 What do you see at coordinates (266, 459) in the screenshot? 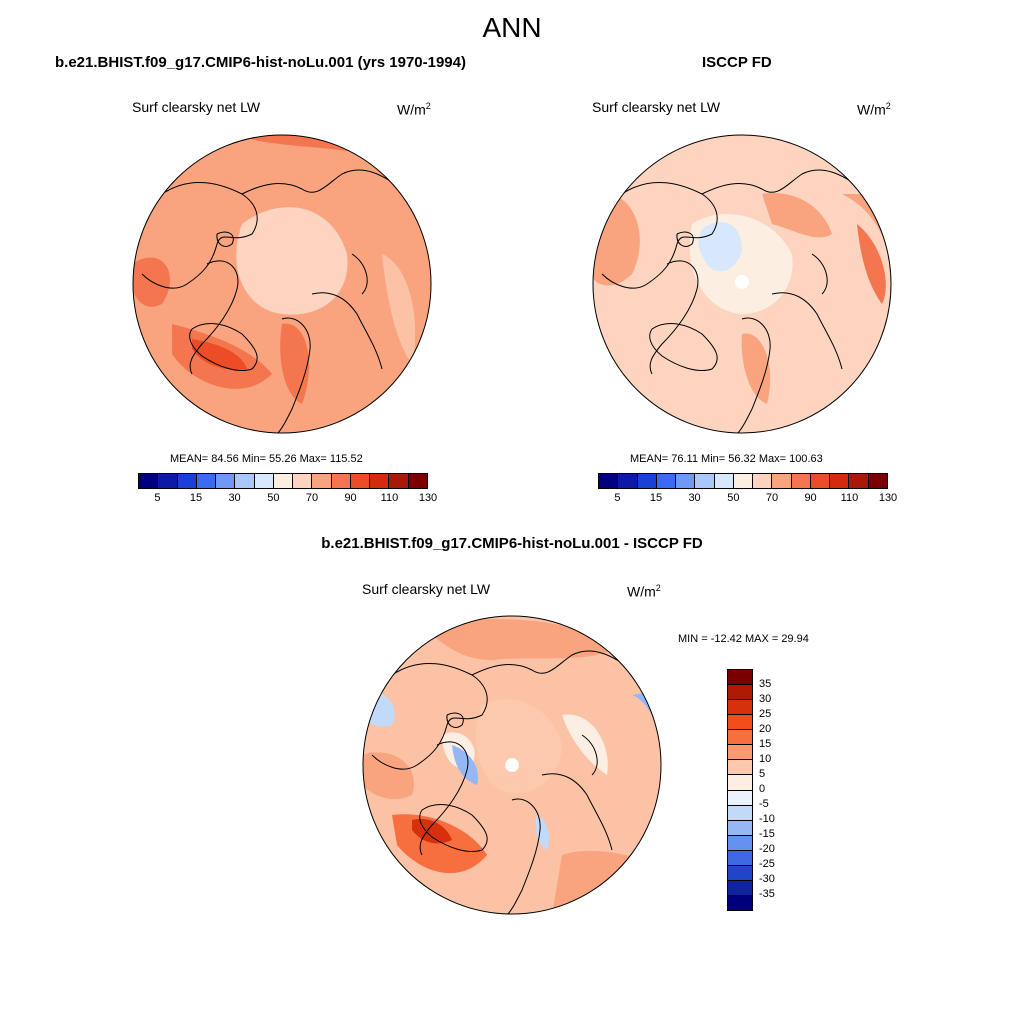
I see `stats-model: MEAN= 84.56 Min= 55.26 Max= 115.52` at bounding box center [266, 459].